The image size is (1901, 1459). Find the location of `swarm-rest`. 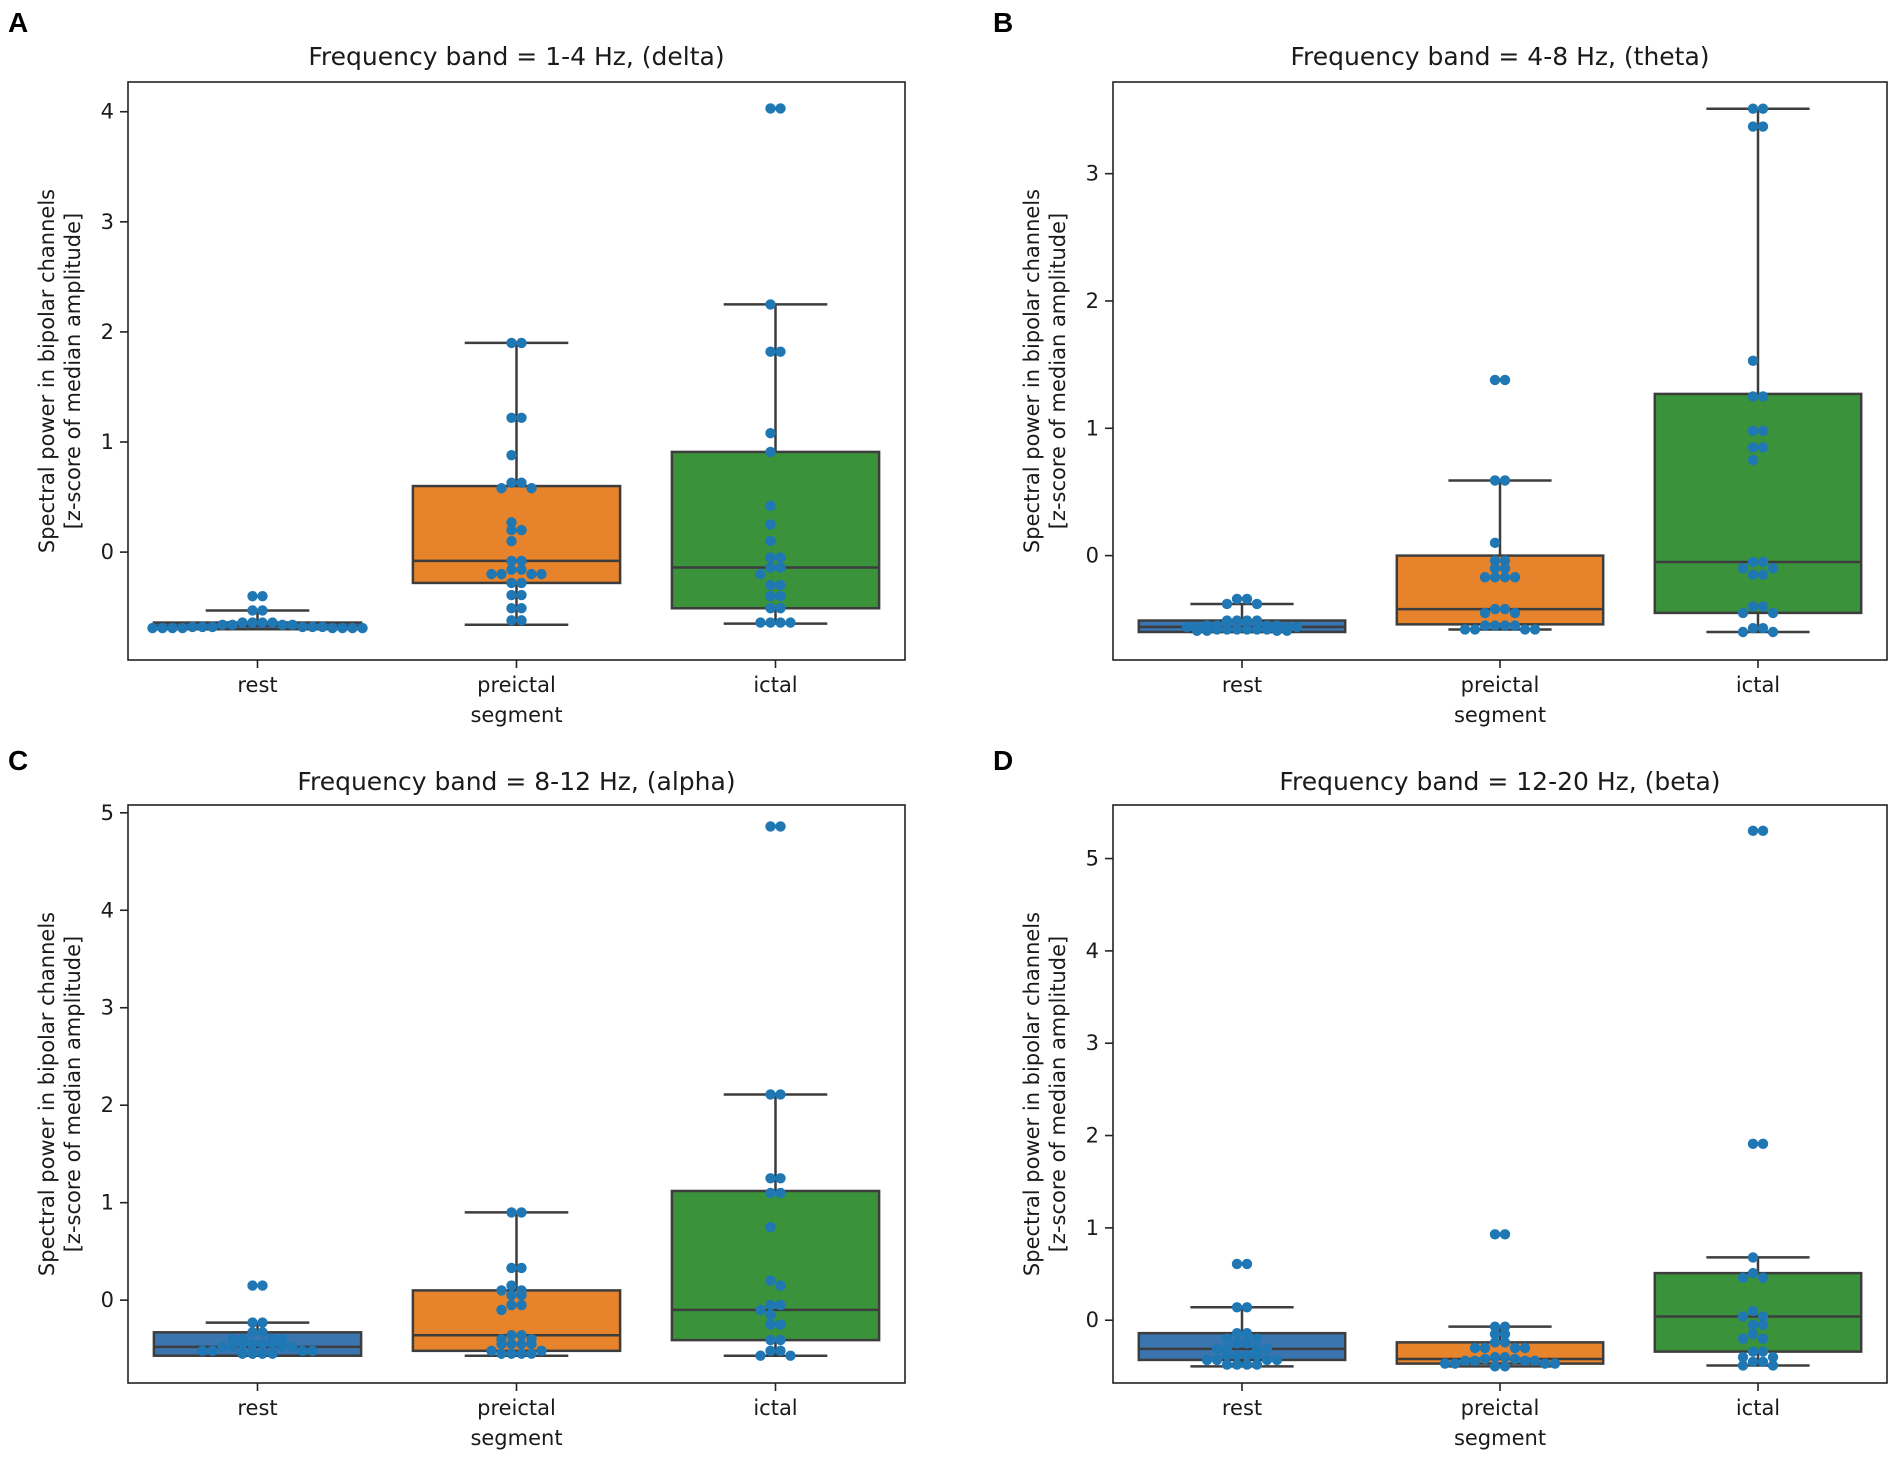

swarm-rest is located at coordinates (257, 1319).